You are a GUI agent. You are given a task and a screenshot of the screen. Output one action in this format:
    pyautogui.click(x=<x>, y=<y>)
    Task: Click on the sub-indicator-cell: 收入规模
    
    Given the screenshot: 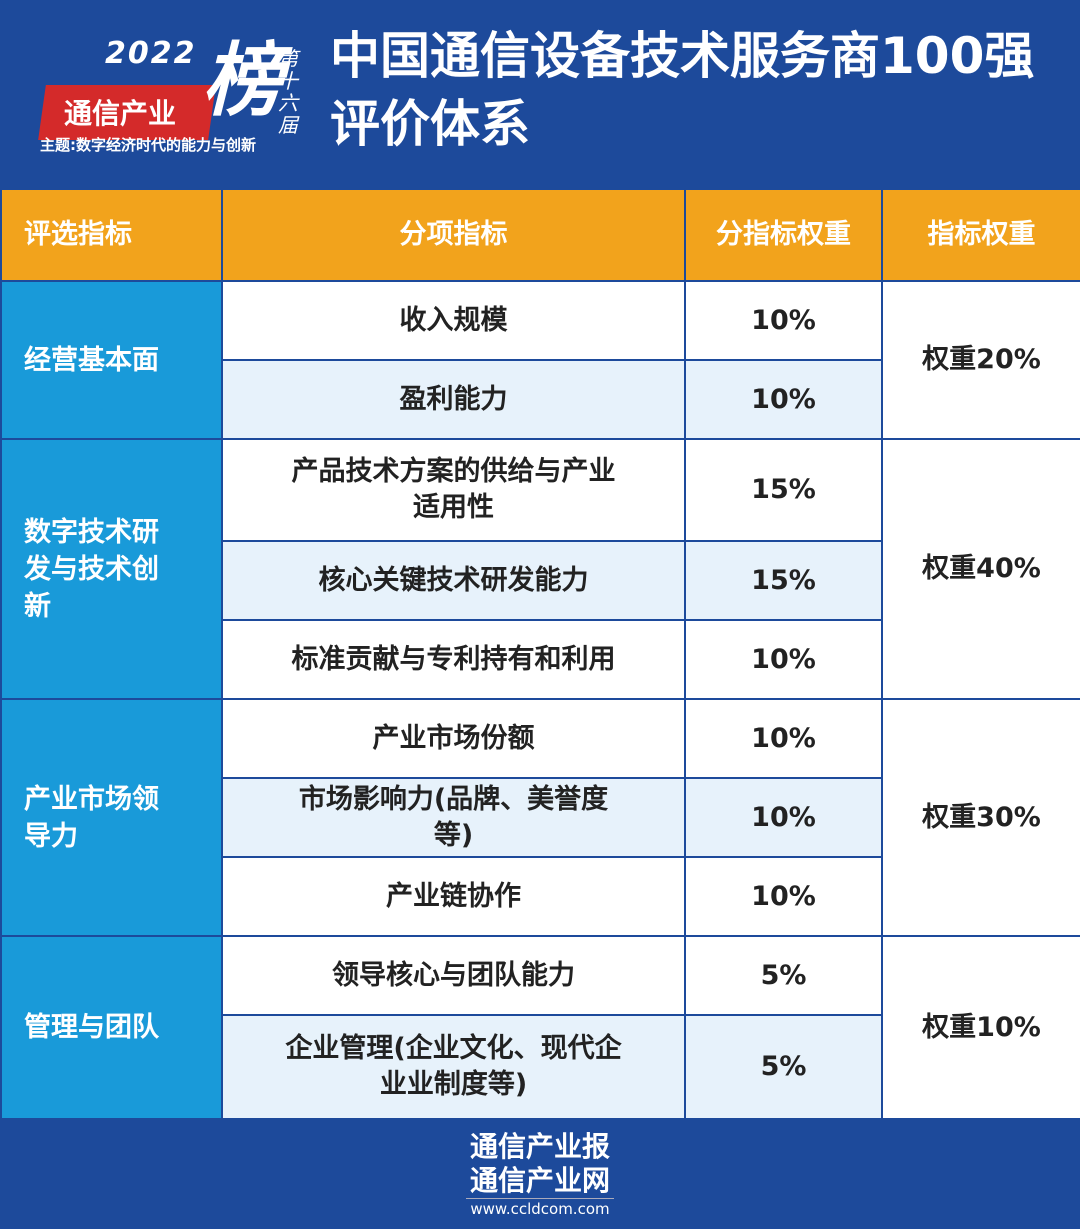 What is the action you would take?
    pyautogui.click(x=453, y=320)
    